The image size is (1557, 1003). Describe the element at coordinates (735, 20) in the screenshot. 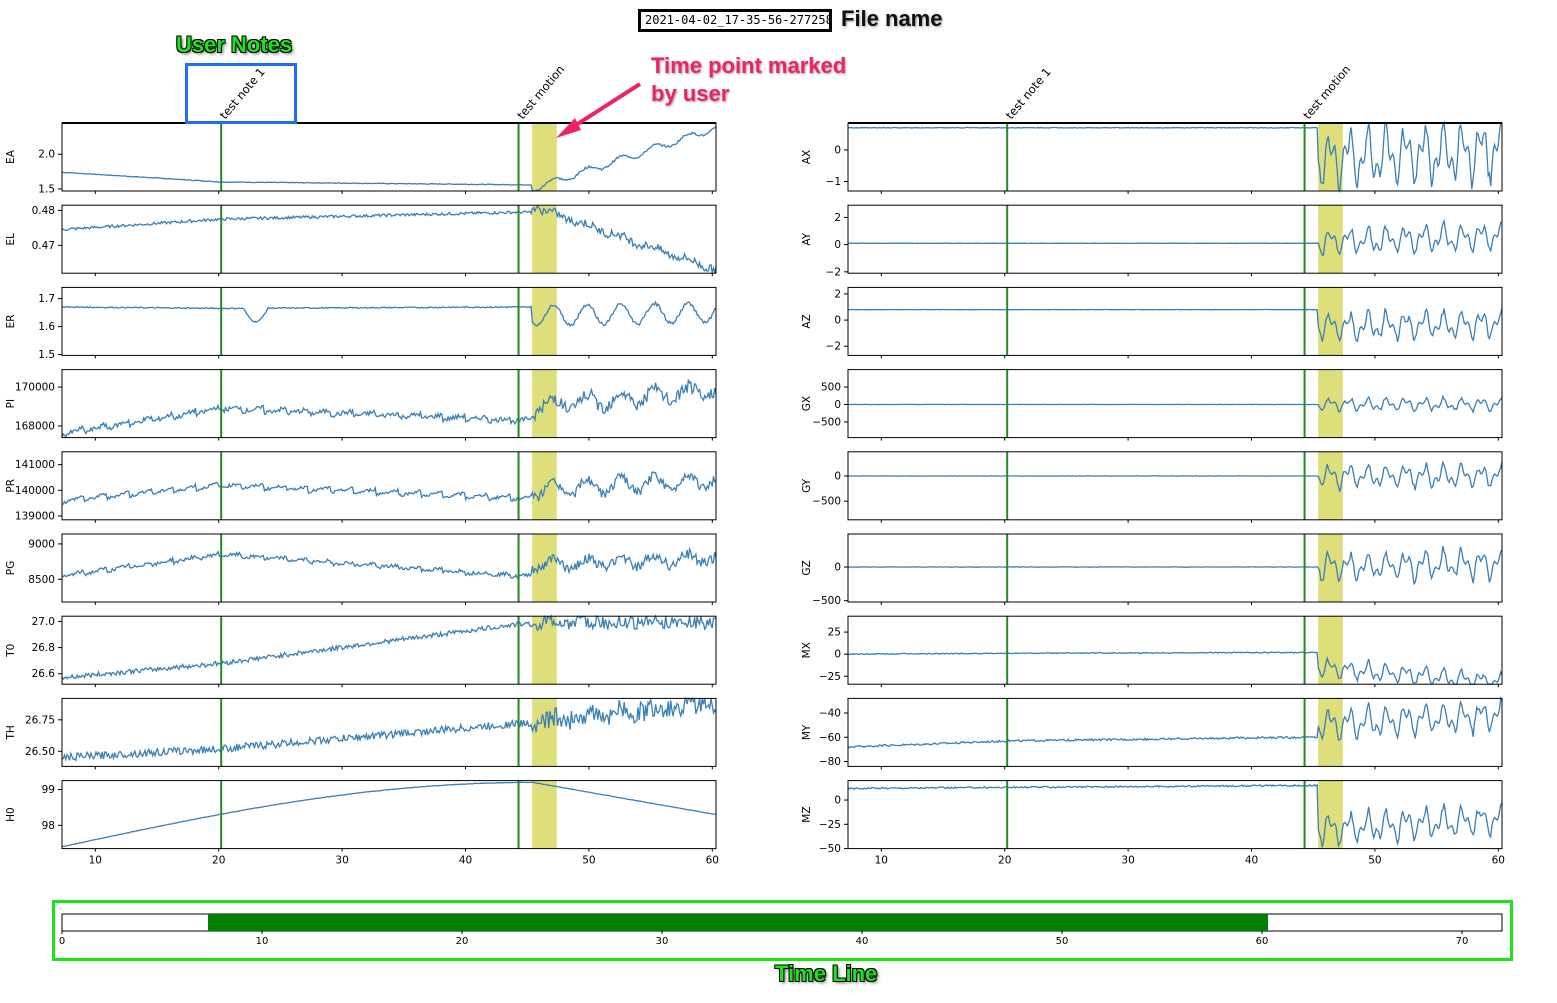

I see `file-name-field: 2021-04-02_17-35-56-277258` at that location.